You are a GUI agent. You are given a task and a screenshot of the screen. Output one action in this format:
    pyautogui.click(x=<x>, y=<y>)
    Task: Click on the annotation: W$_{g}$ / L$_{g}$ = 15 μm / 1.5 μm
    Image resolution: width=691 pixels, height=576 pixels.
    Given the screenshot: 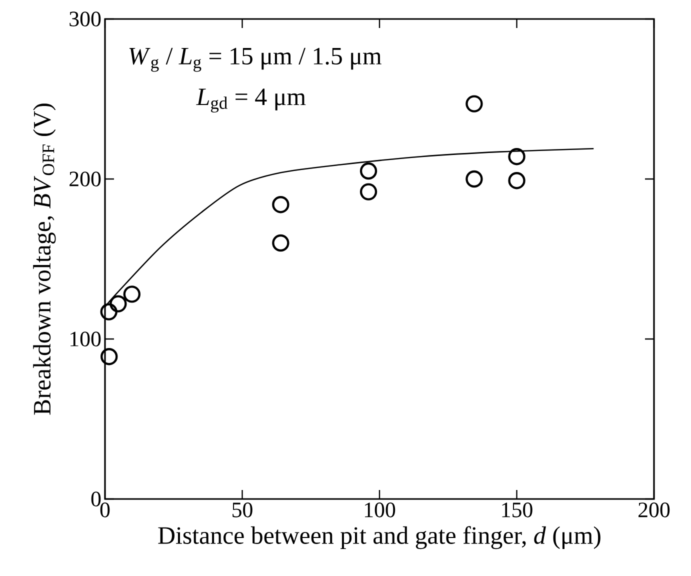 What is the action you would take?
    pyautogui.click(x=255, y=60)
    